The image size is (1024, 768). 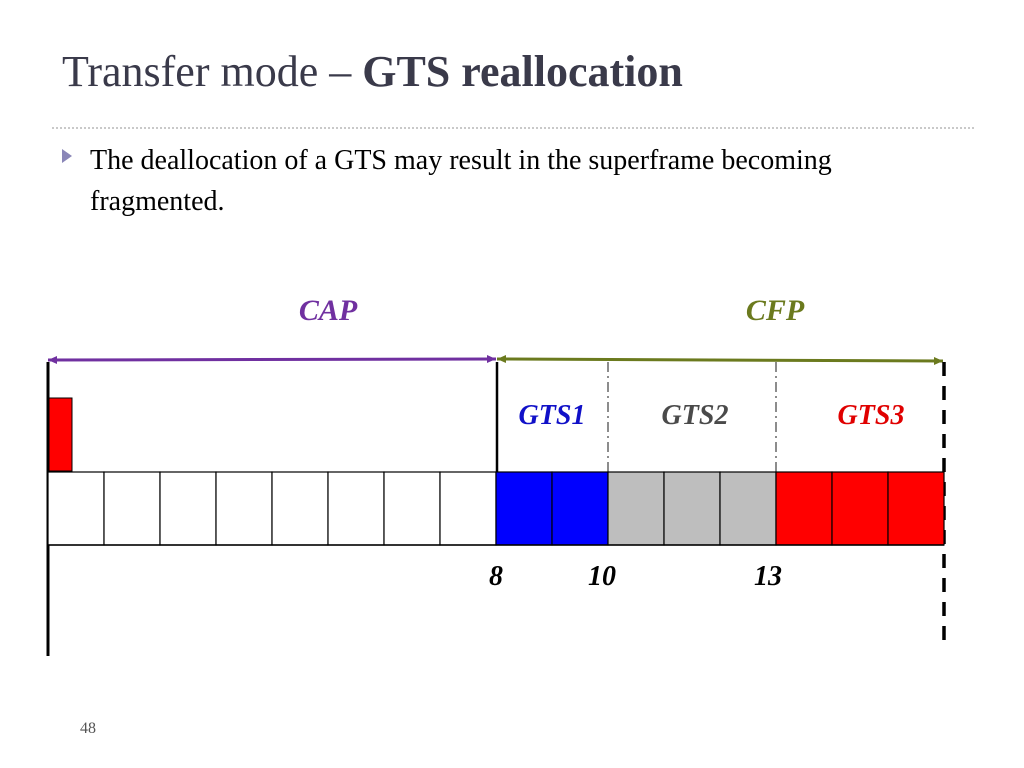 What do you see at coordinates (871, 415) in the screenshot?
I see `gts3-label: GTS3` at bounding box center [871, 415].